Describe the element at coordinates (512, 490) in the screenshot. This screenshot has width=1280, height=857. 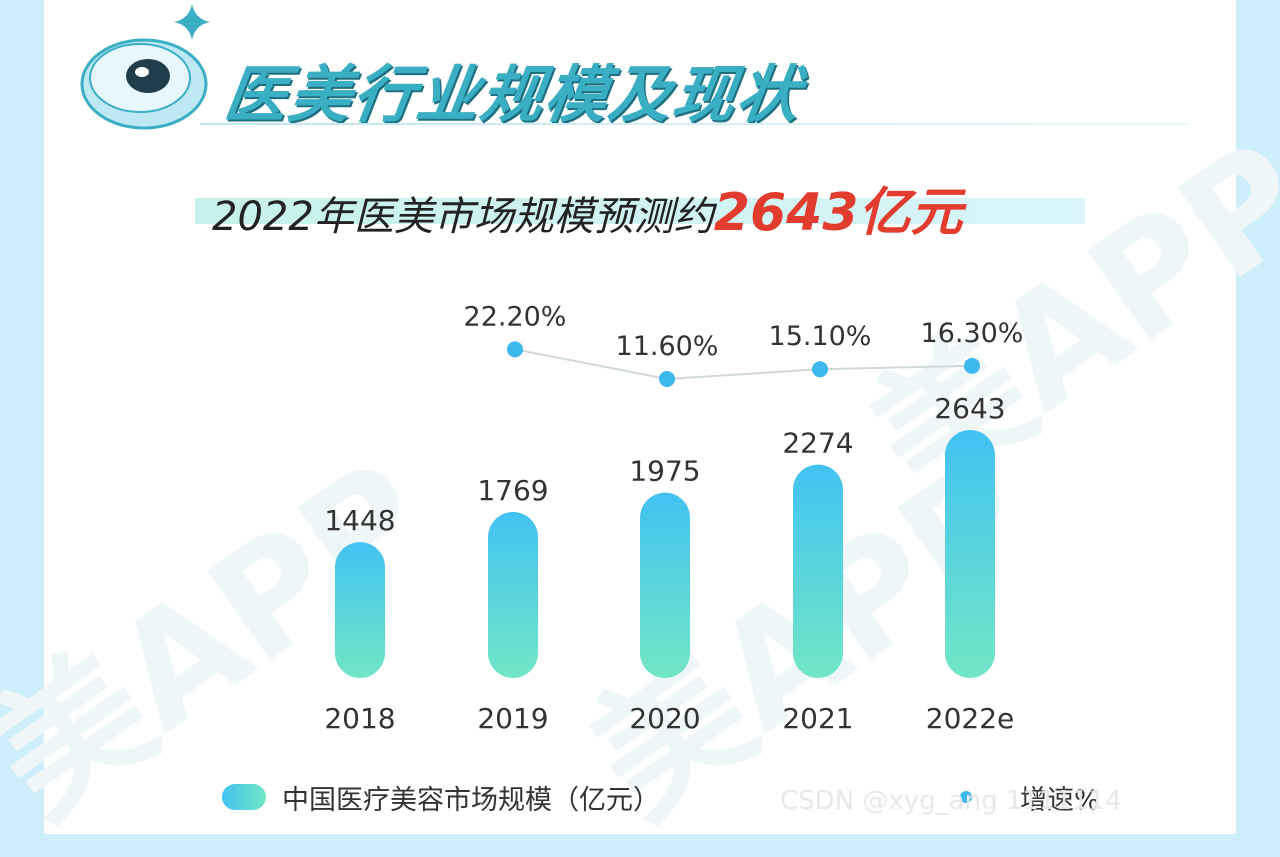
I see `bar-value-label: 1769` at that location.